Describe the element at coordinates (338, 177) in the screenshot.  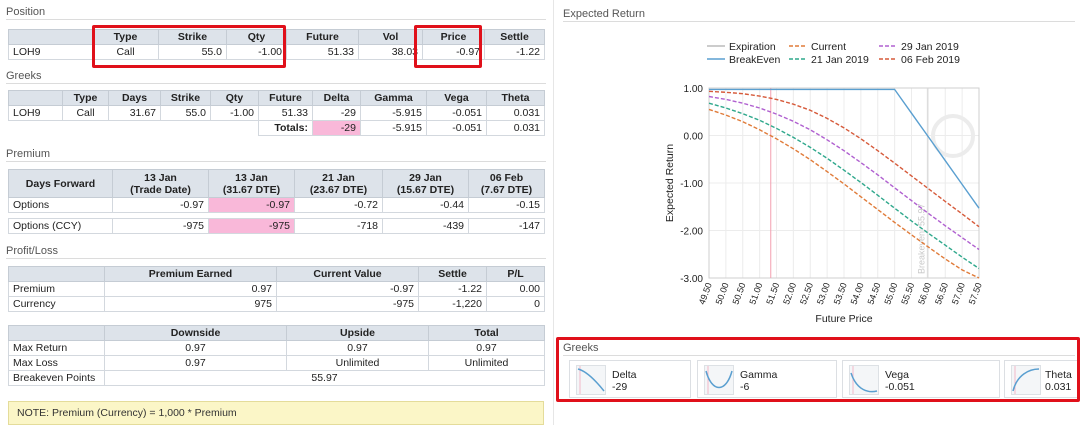
I see `premium-col-date: 21 Jan` at that location.